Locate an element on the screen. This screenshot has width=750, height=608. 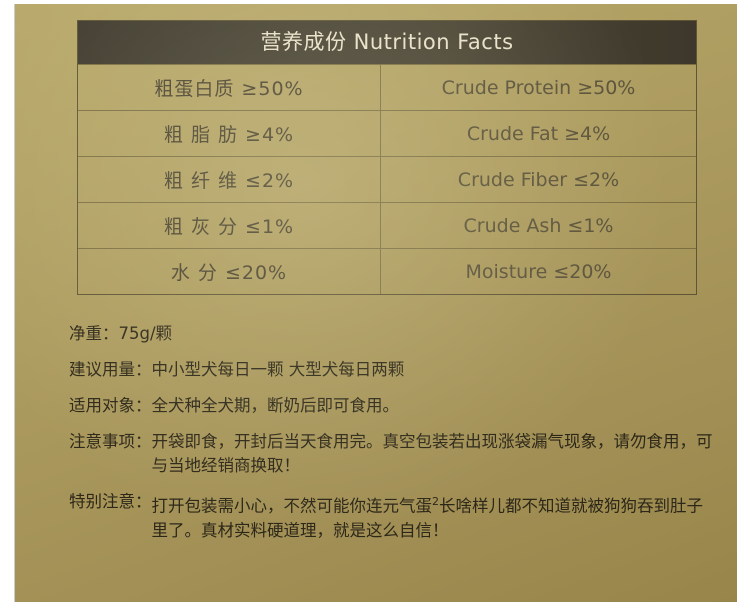
special-notice-text-after: 长啥样儿都不知道就被狗狗吞到肚子里了。真材实料硬道理，就是这么自信！ is located at coordinates (427, 518).